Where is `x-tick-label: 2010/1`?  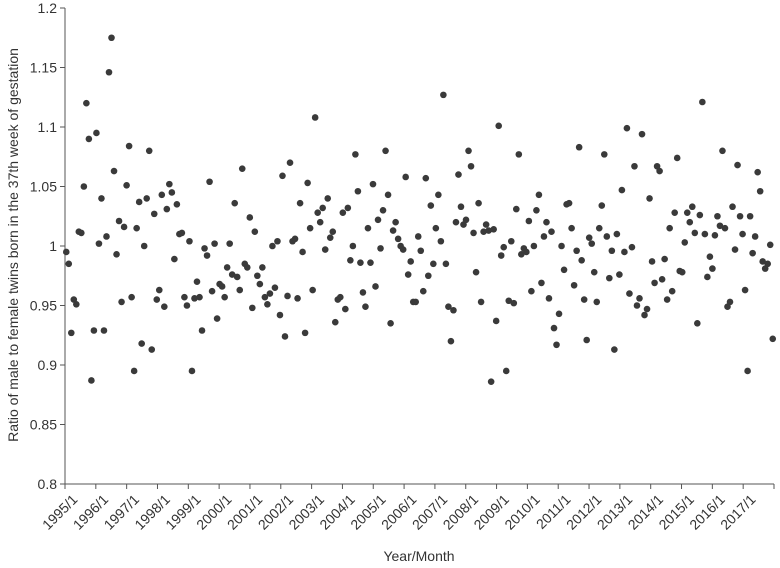 x-tick-label: 2010/1 is located at coordinates (522, 512).